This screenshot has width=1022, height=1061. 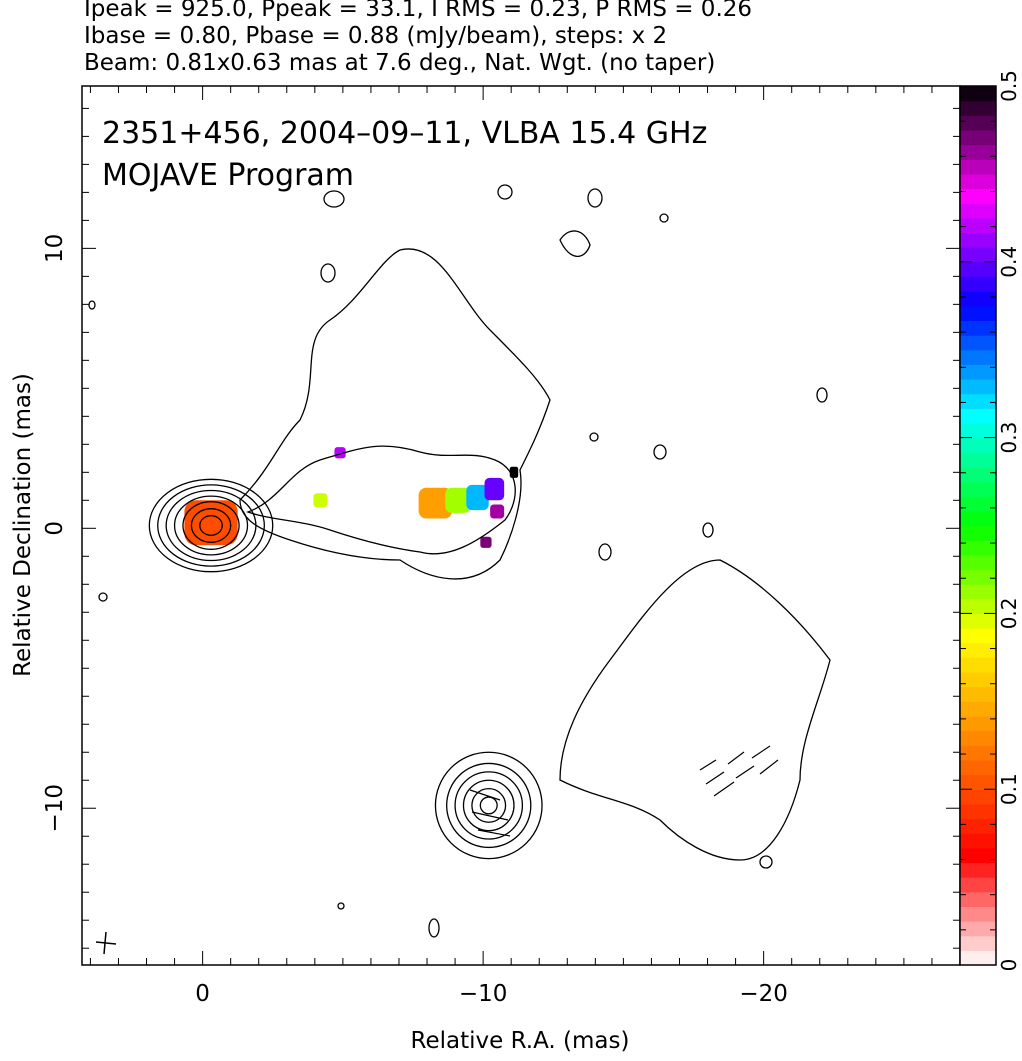 What do you see at coordinates (381, 500) in the screenshot?
I see `inner-jet-contour` at bounding box center [381, 500].